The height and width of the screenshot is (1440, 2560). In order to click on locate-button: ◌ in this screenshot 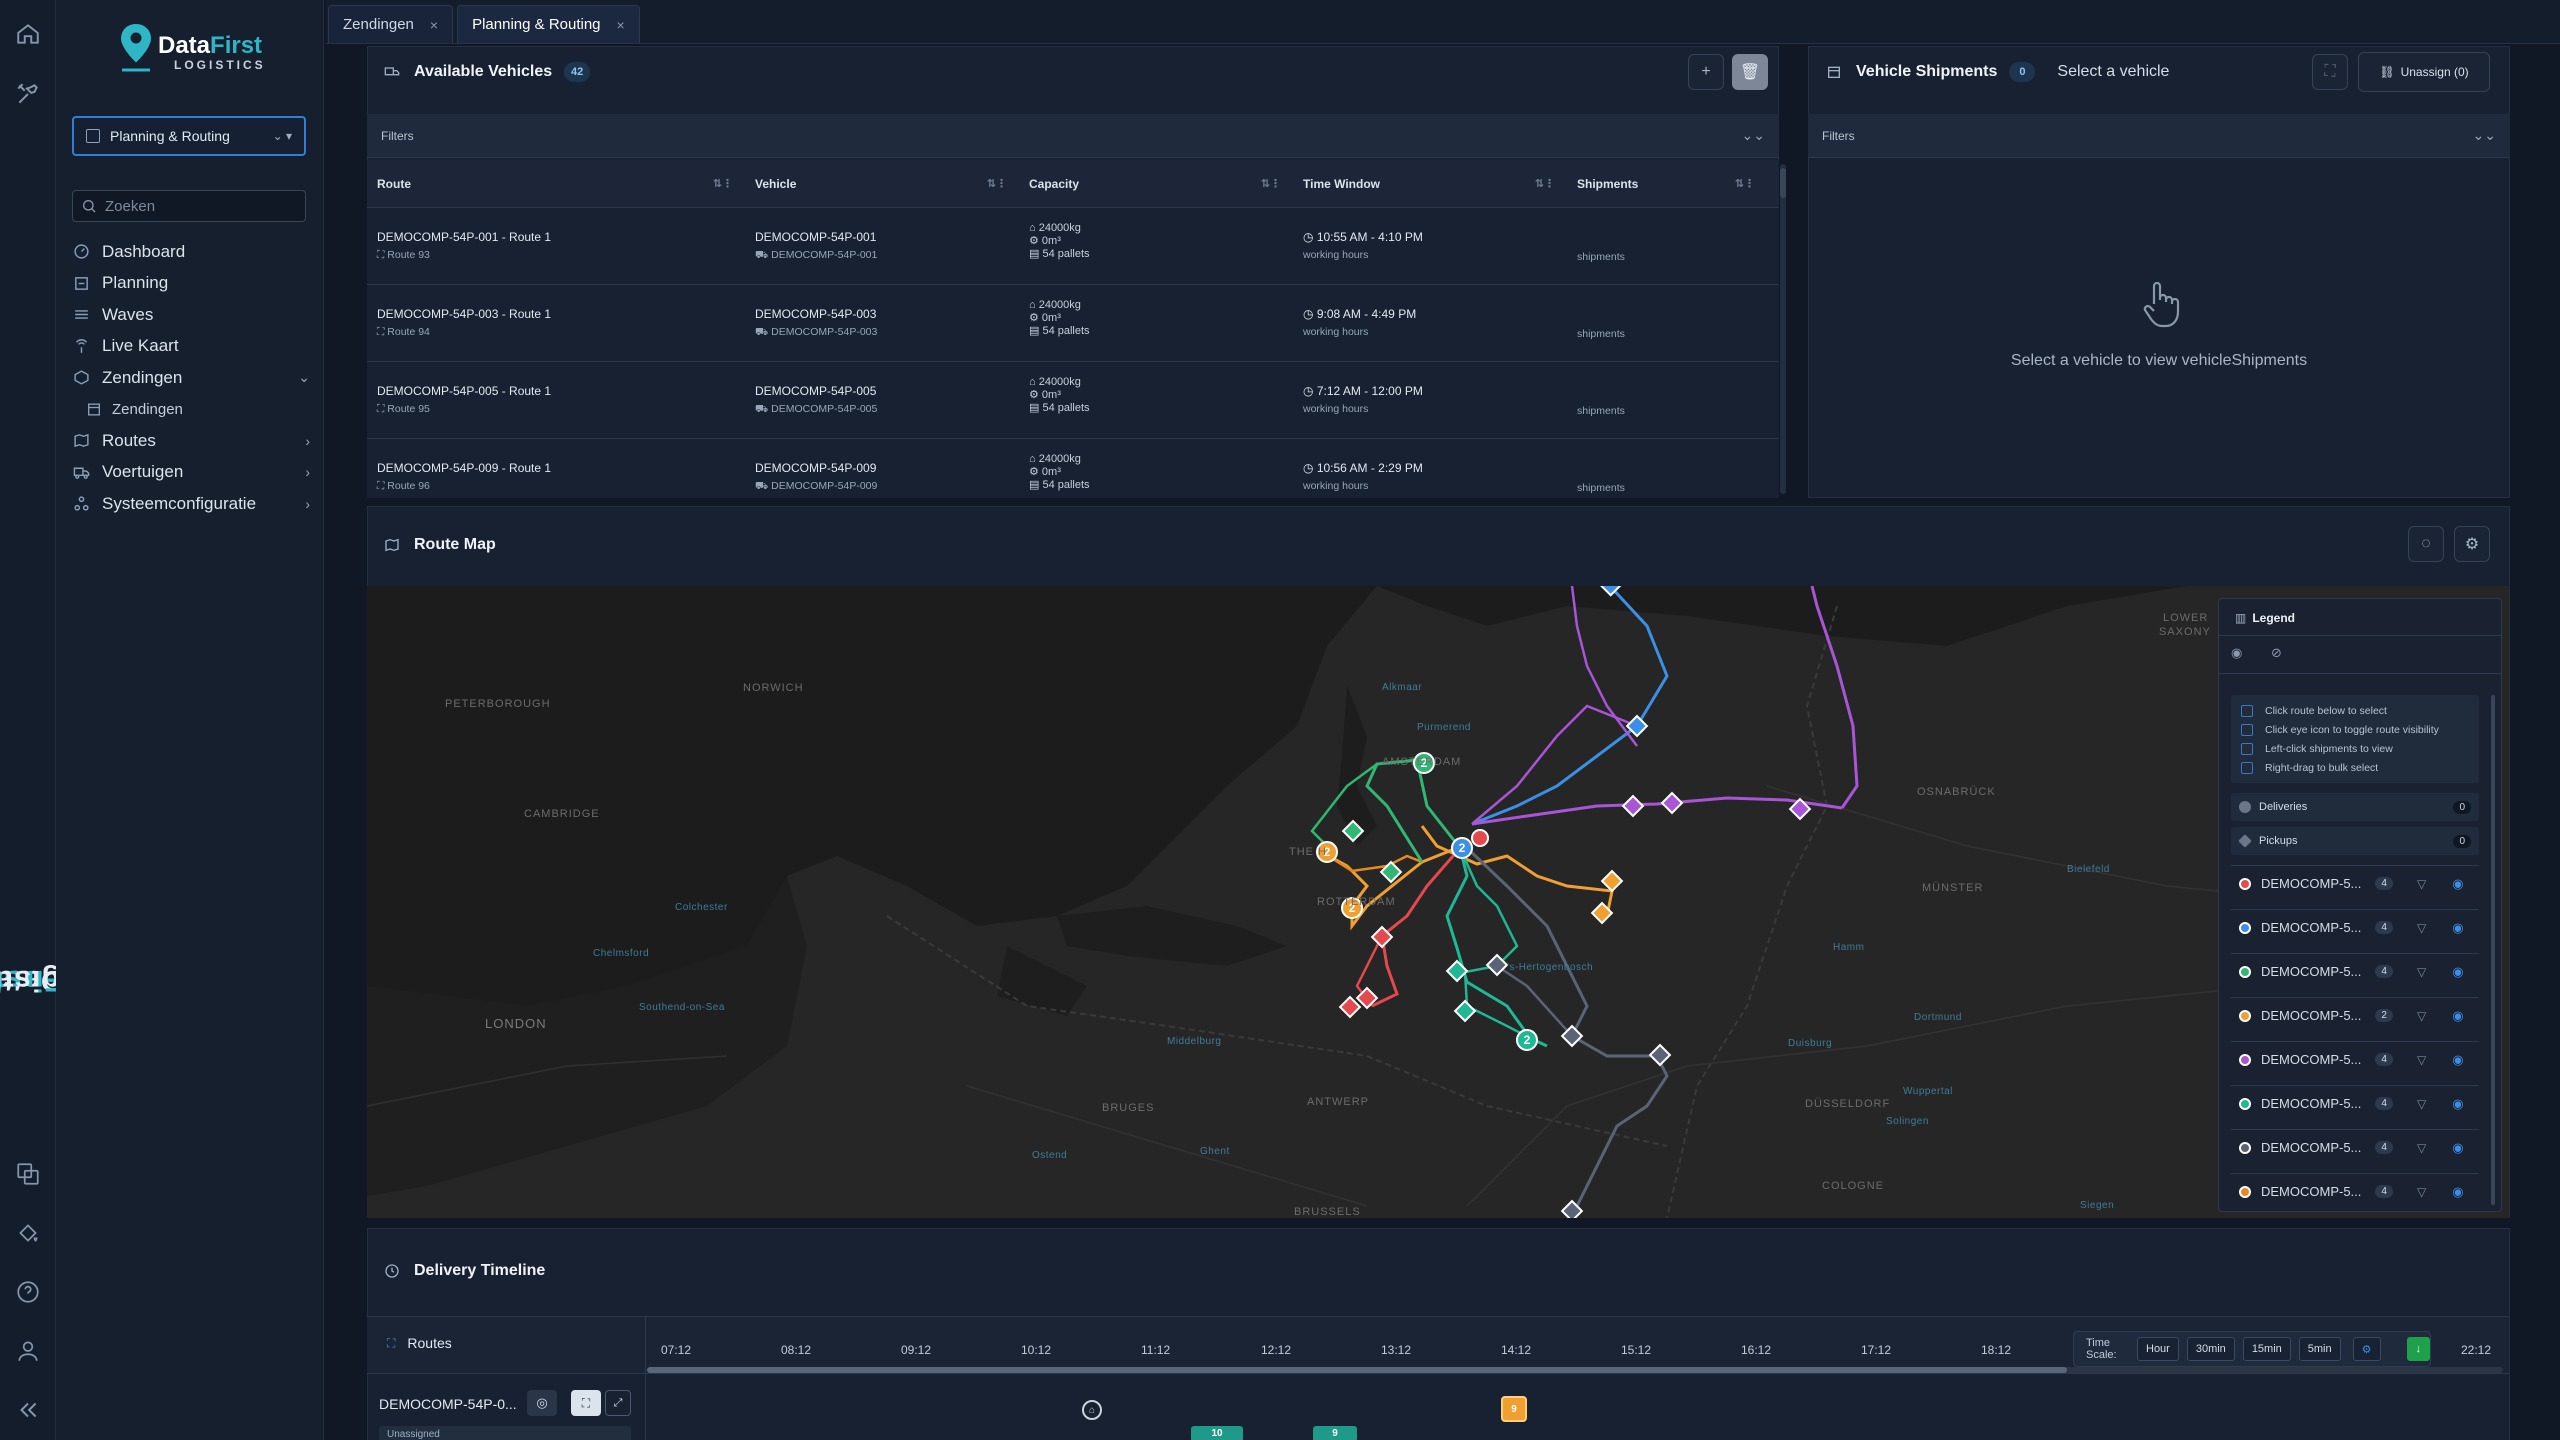, I will do `click(2426, 544)`.